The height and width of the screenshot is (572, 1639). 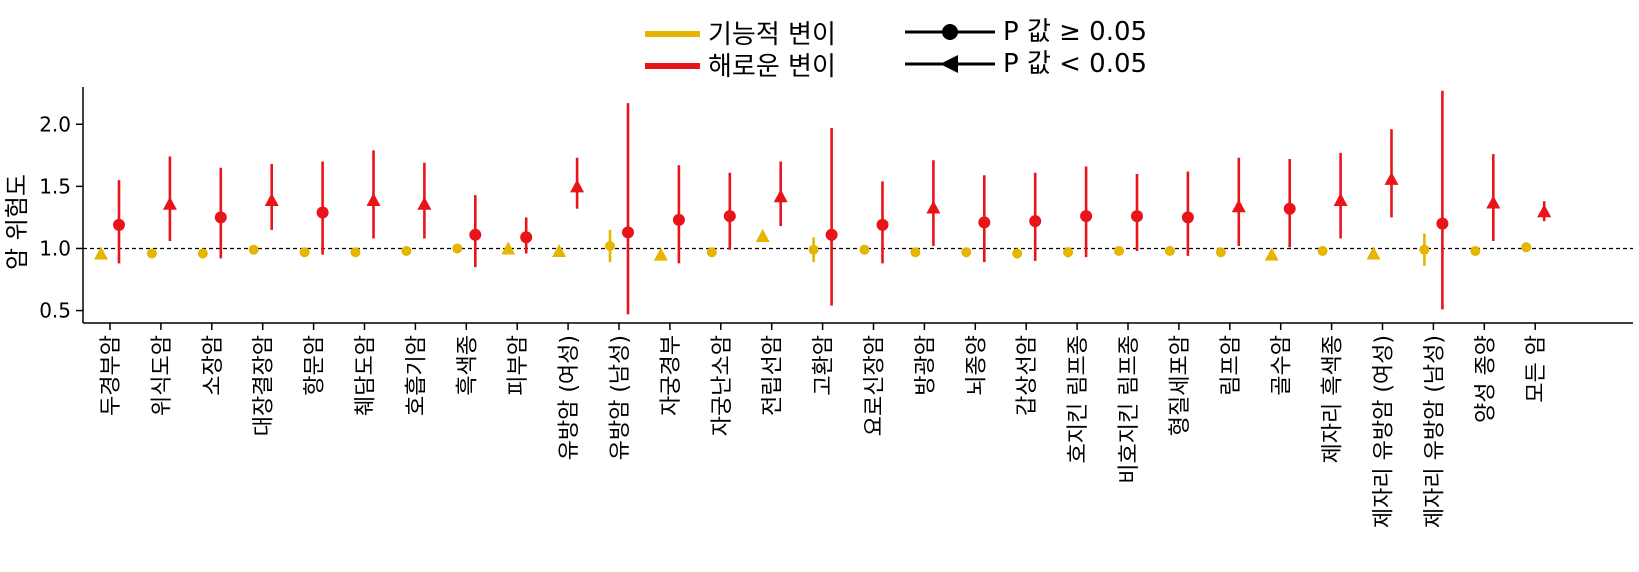 I want to click on category-label: 항문암, so click(x=315, y=365).